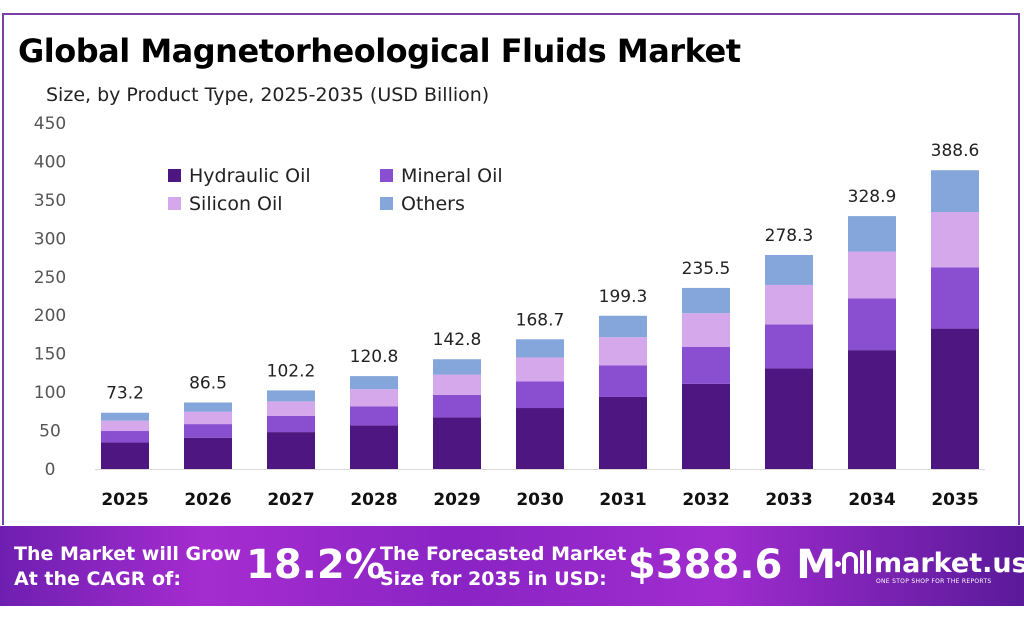 The image size is (1024, 618). What do you see at coordinates (379, 51) in the screenshot?
I see `chart-title: Global Magnetorheological Fluids Market` at bounding box center [379, 51].